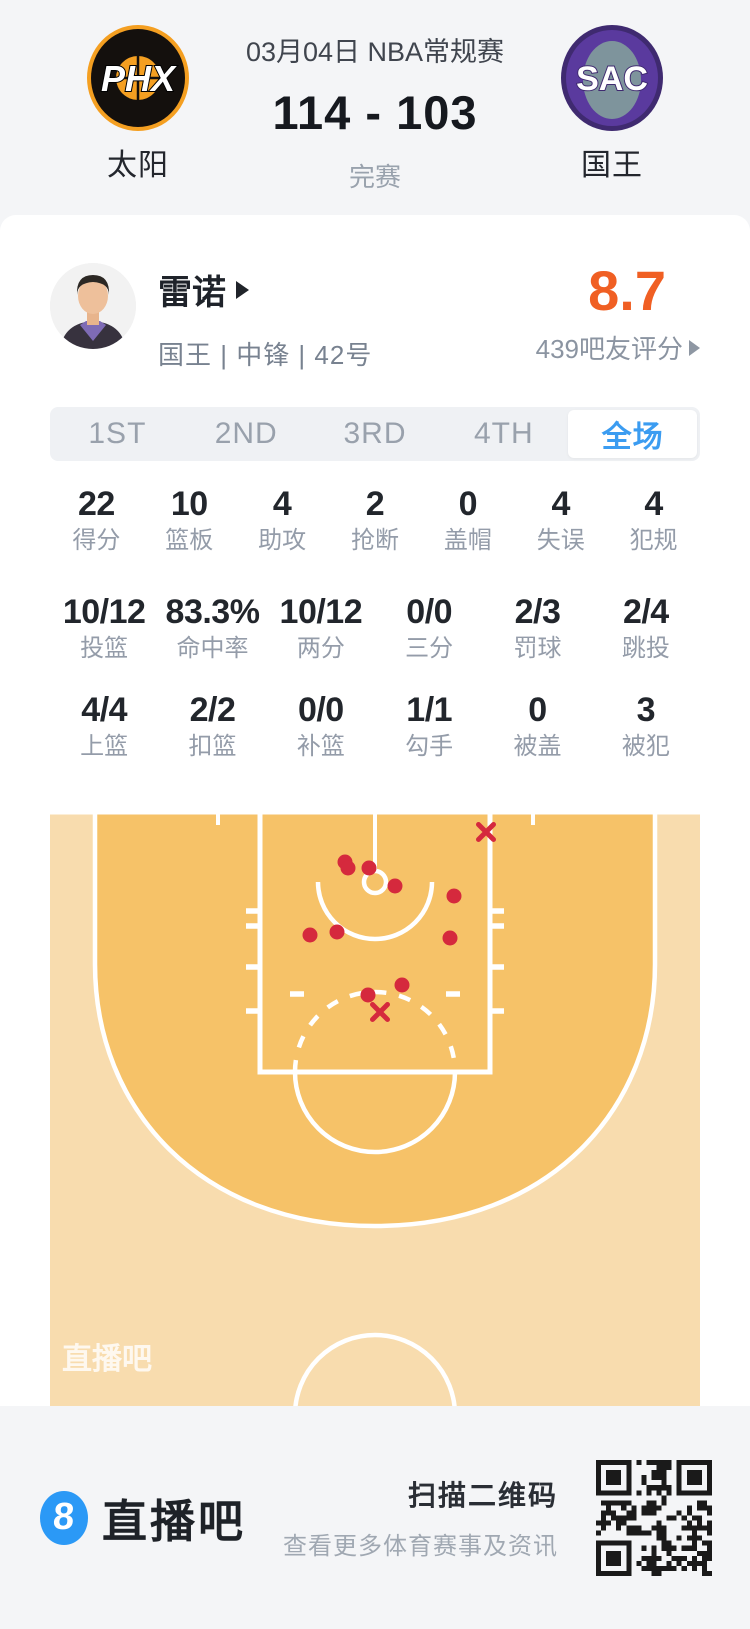 Image resolution: width=750 pixels, height=1629 pixels. What do you see at coordinates (618, 347) in the screenshot?
I see `rating-caption: 439吧友评分` at bounding box center [618, 347].